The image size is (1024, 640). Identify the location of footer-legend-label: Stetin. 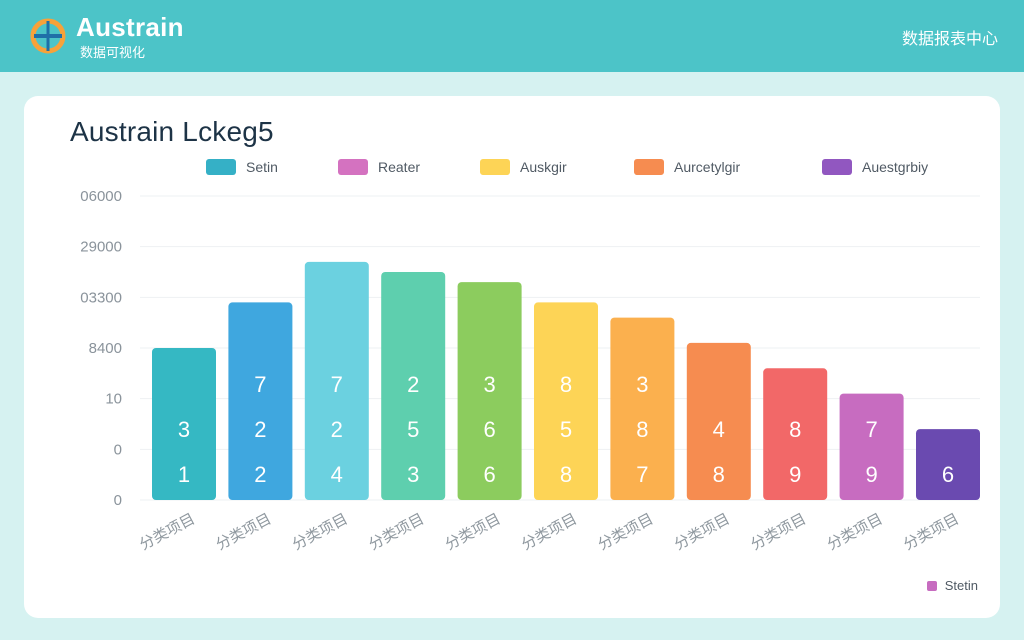
(961, 585).